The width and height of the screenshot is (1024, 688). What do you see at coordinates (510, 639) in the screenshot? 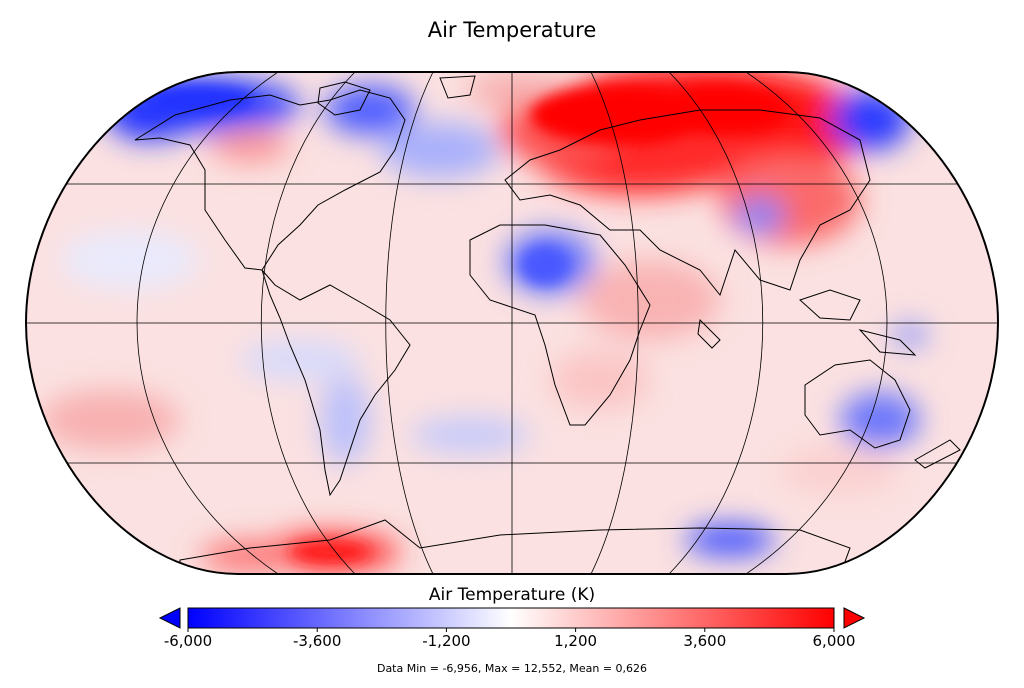
I see `colorbar-ticks: -6,000 -3,600 -1,200 1,200 3,600 6,000` at bounding box center [510, 639].